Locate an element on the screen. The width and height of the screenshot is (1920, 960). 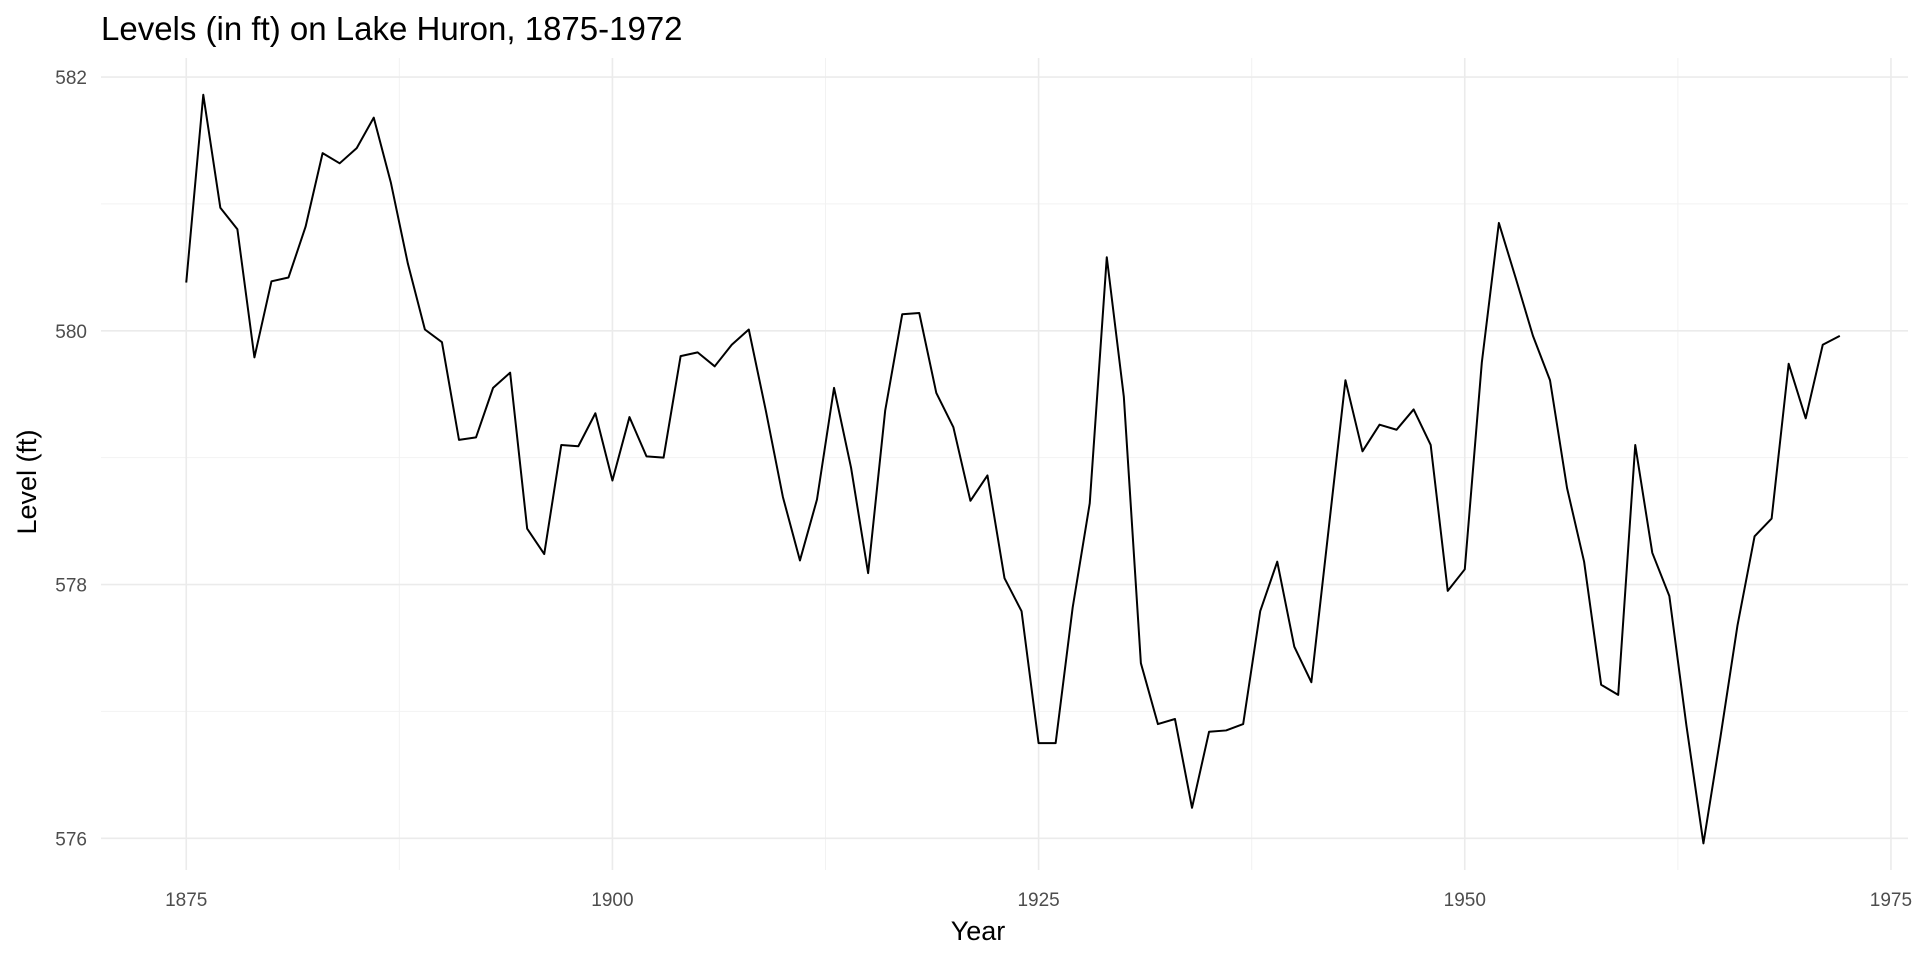
x-tick-label: 1975 is located at coordinates (1891, 900).